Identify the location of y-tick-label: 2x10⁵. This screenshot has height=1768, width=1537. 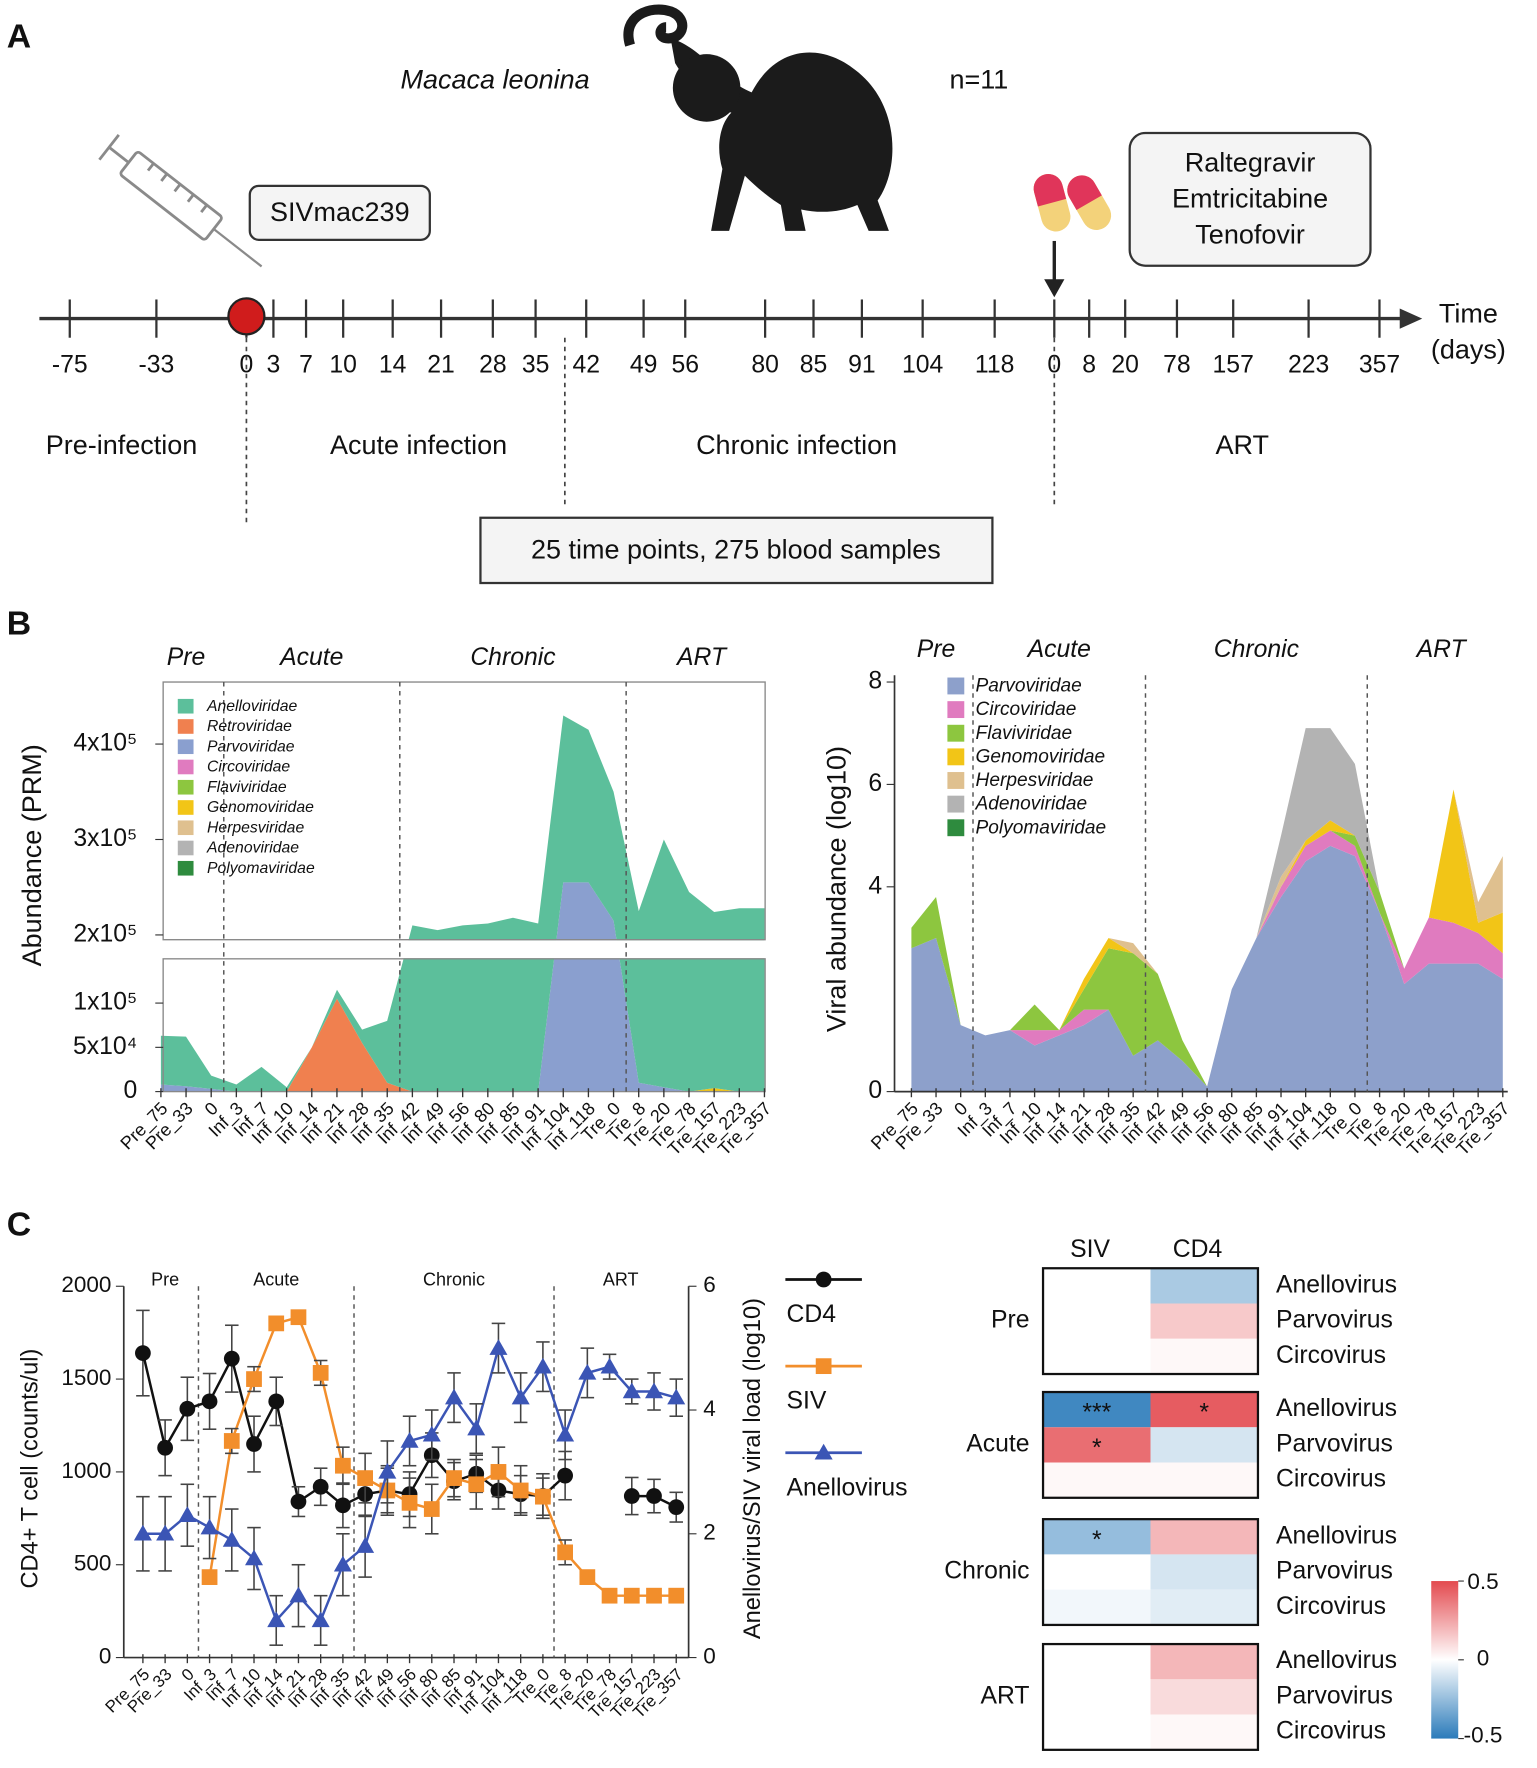
(105, 933).